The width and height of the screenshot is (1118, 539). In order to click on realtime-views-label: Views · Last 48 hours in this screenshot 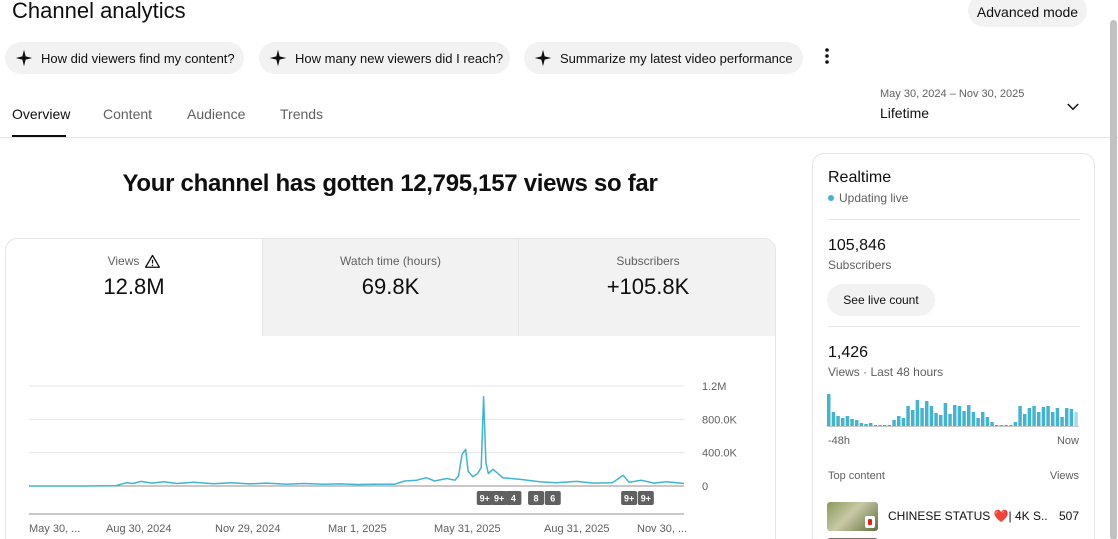, I will do `click(886, 372)`.